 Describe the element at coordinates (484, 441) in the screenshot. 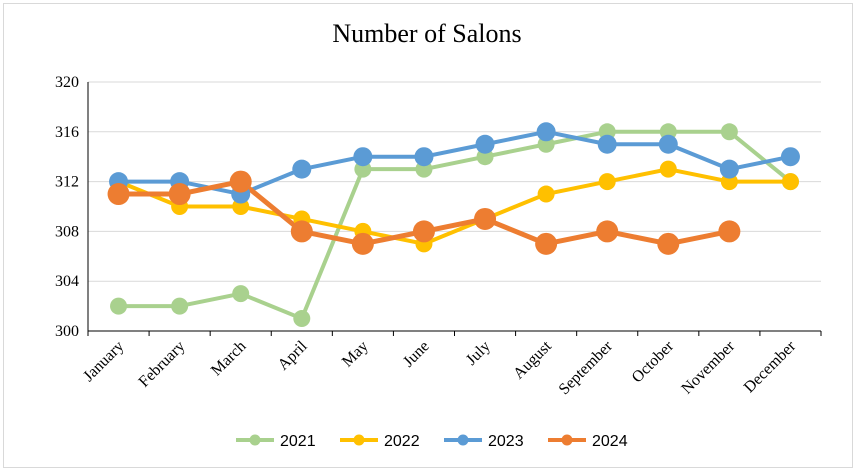

I see `legend-item-2023: 2023` at that location.